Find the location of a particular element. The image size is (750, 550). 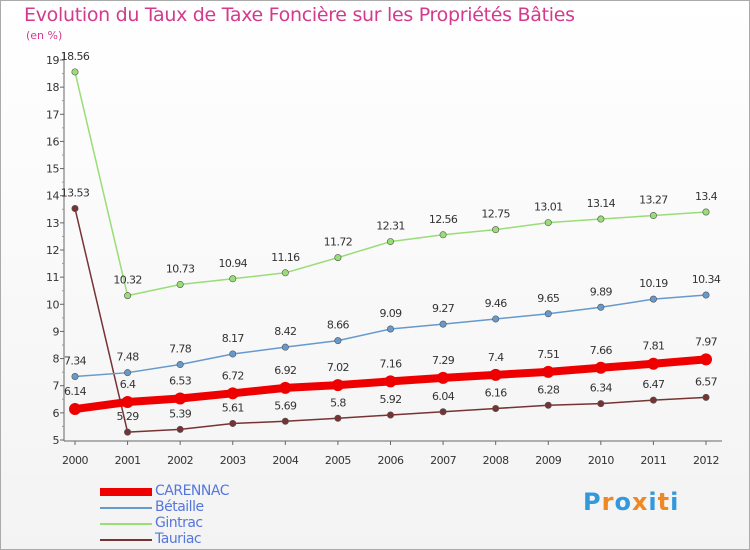

y-tick-label-9: 9 is located at coordinates (56, 331).